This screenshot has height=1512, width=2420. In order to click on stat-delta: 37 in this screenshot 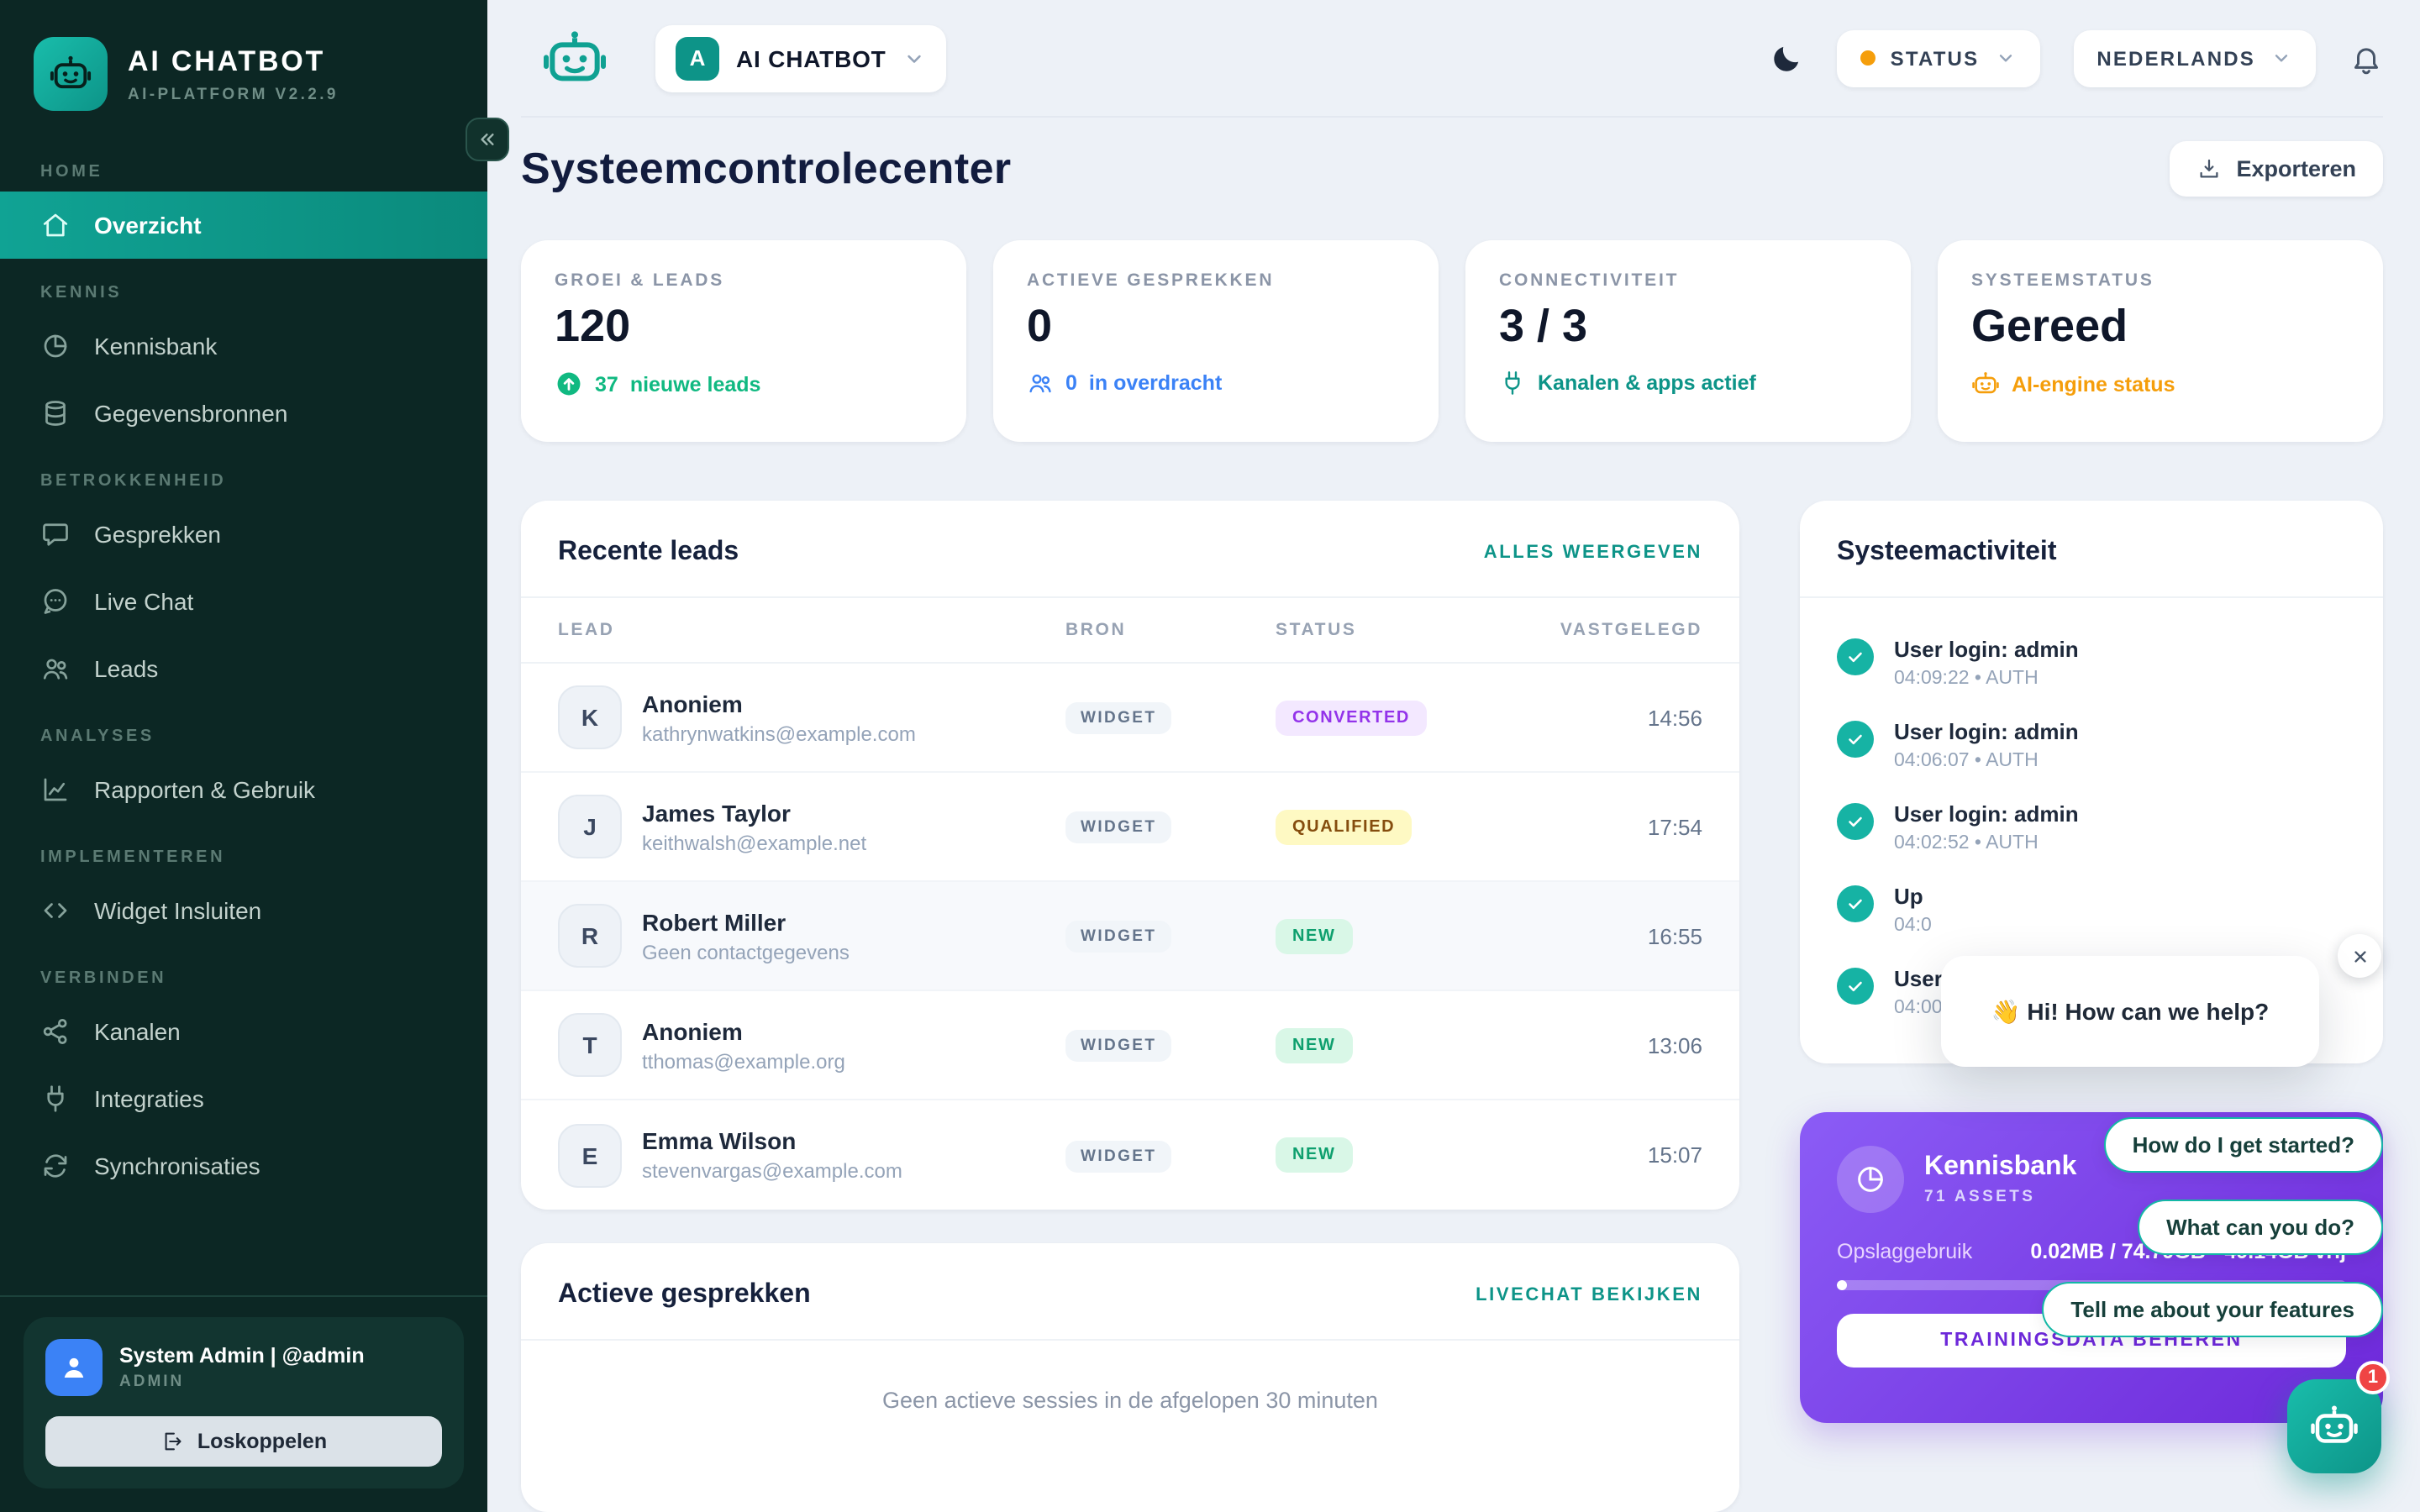, I will do `click(606, 384)`.